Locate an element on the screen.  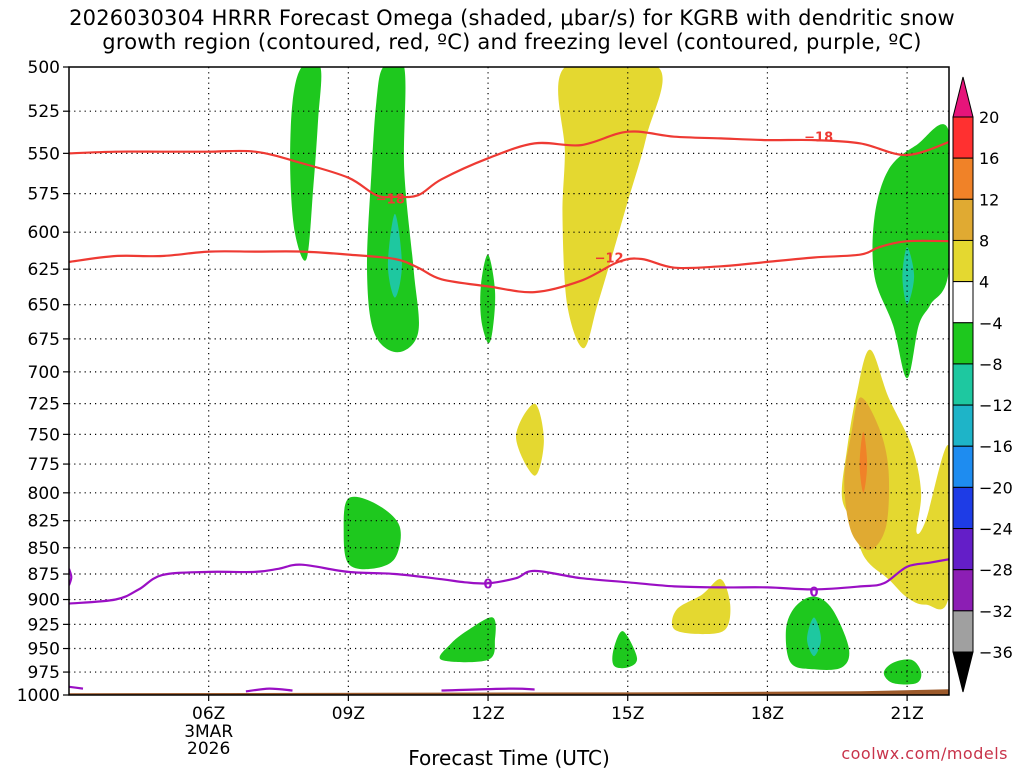
y-tick-label-850: 850 is located at coordinates (44, 549).